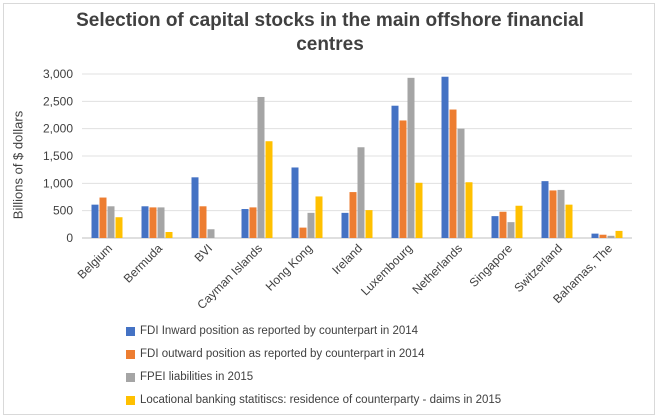 This screenshot has width=660, height=420. Describe the element at coordinates (143, 263) in the screenshot. I see `x-tick-label: Bermuda` at that location.